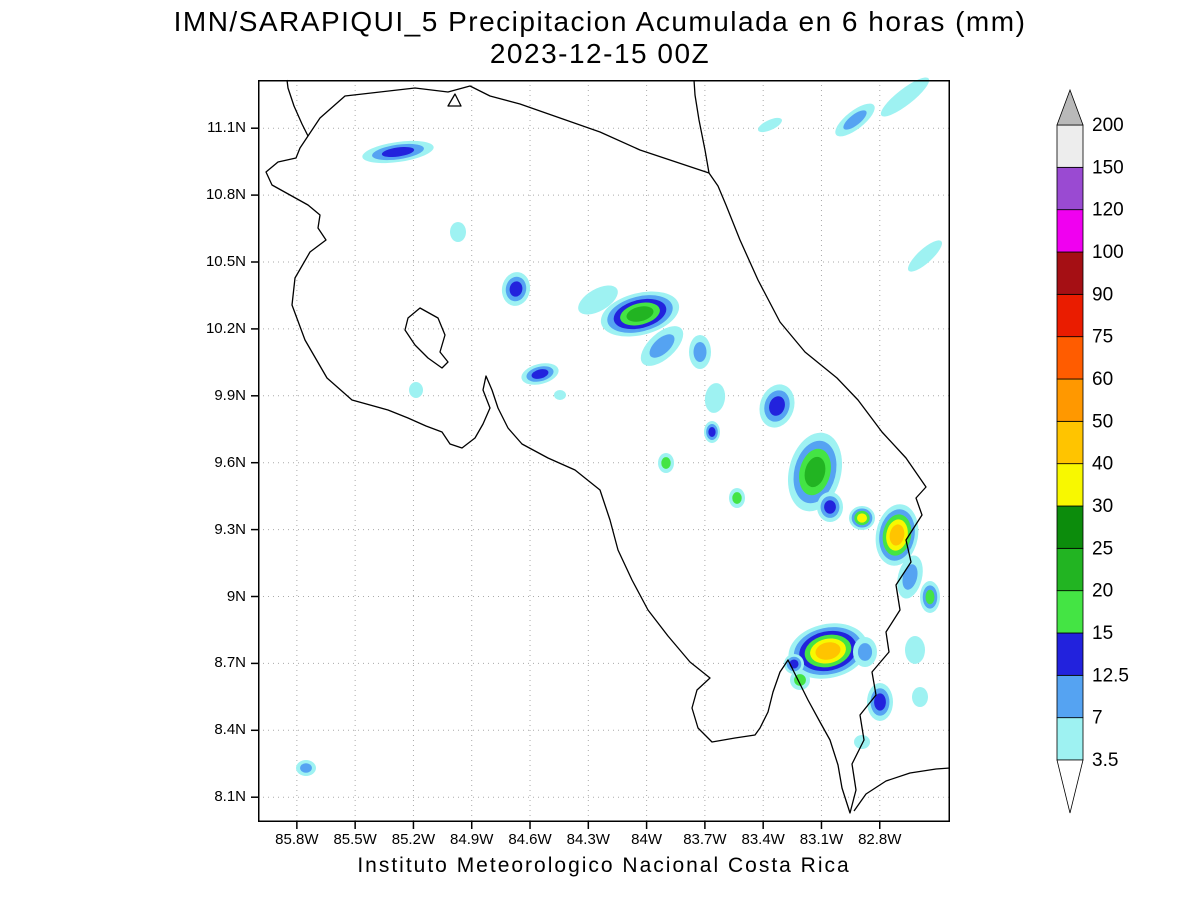 The height and width of the screenshot is (900, 1200). I want to click on colorbar-label: 60, so click(1102, 379).